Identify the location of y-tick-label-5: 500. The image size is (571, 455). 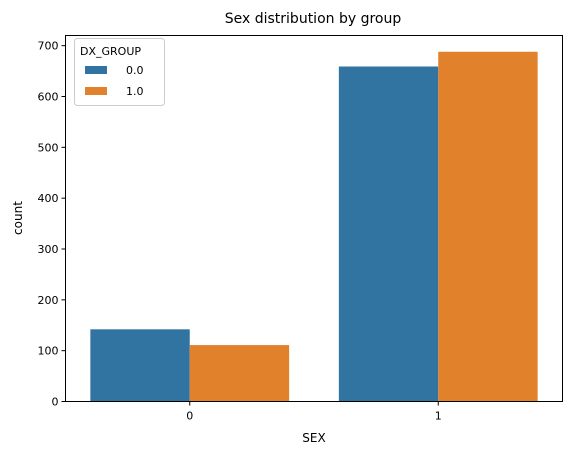
(48, 147).